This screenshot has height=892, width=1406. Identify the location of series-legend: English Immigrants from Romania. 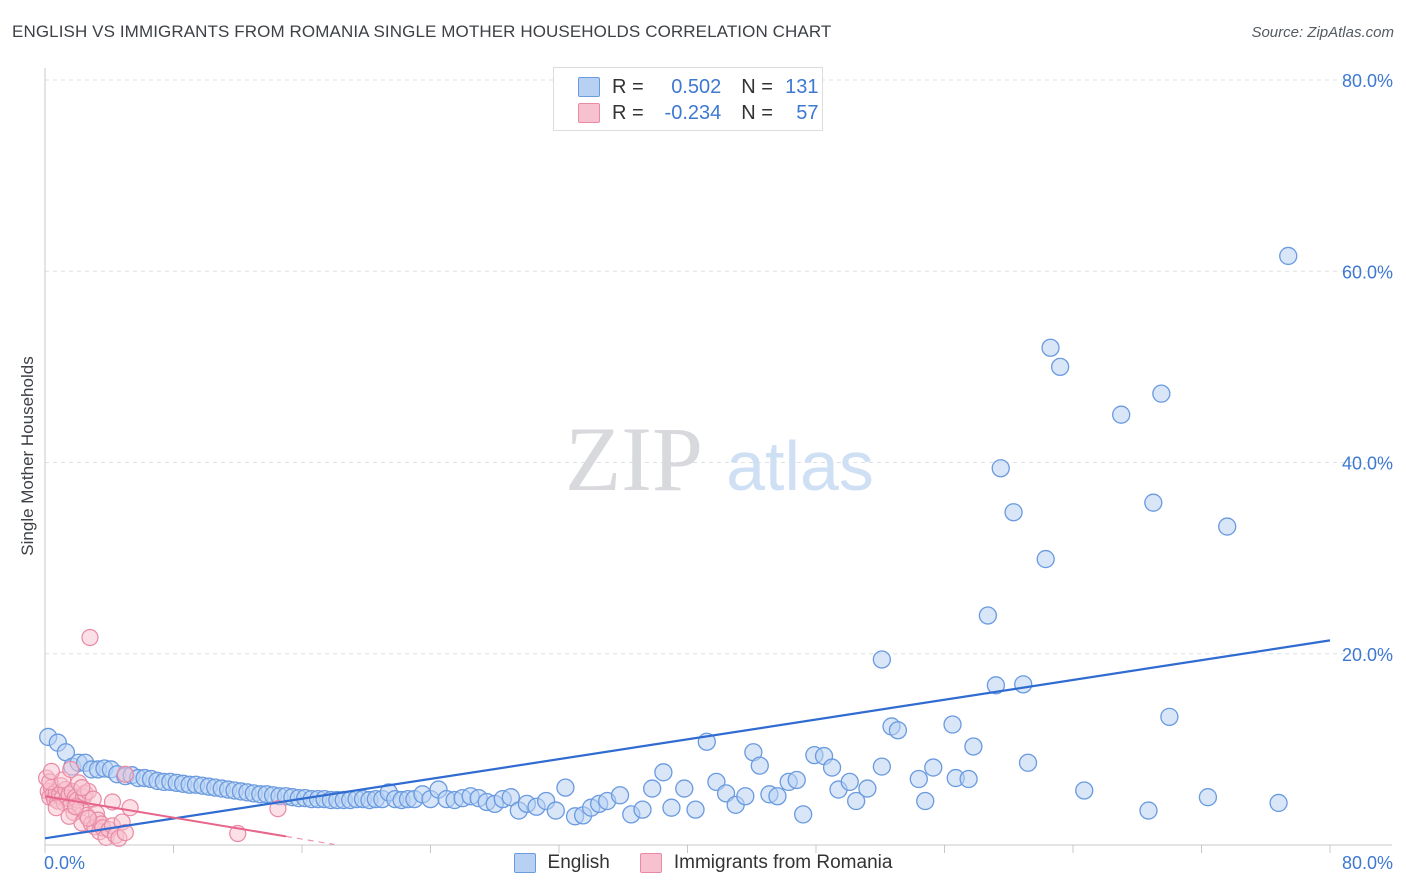
(703, 863).